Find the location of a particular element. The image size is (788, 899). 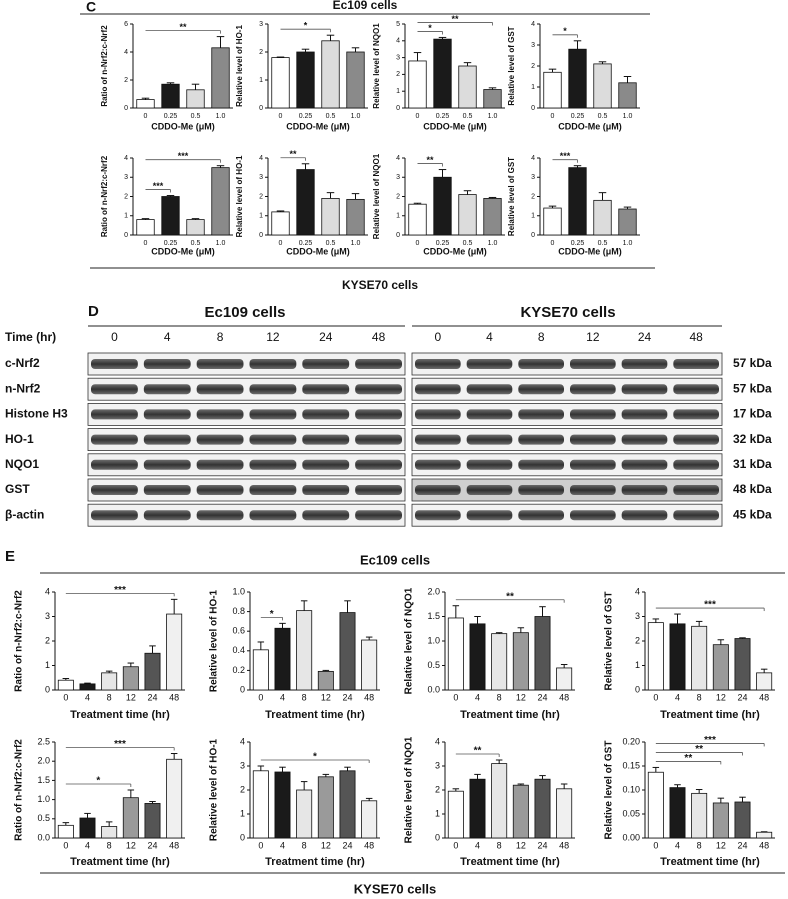

time-point: 8 is located at coordinates (541, 337).